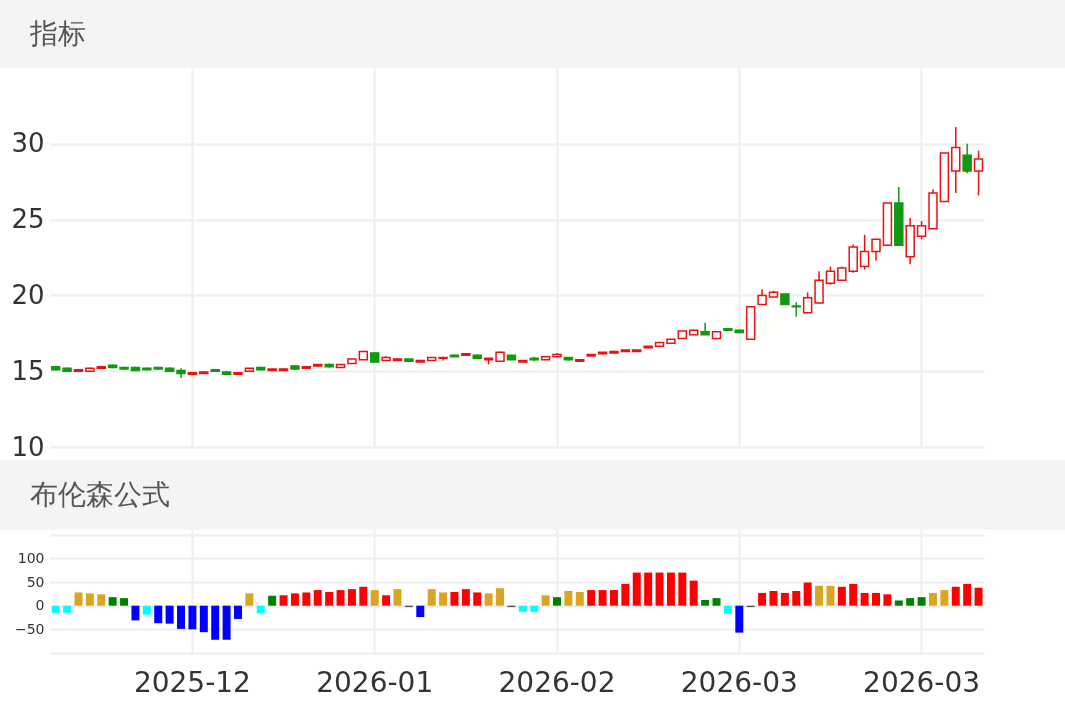 This screenshot has height=708, width=1065. Describe the element at coordinates (28, 143) in the screenshot. I see `y-tick-label: 30` at that location.